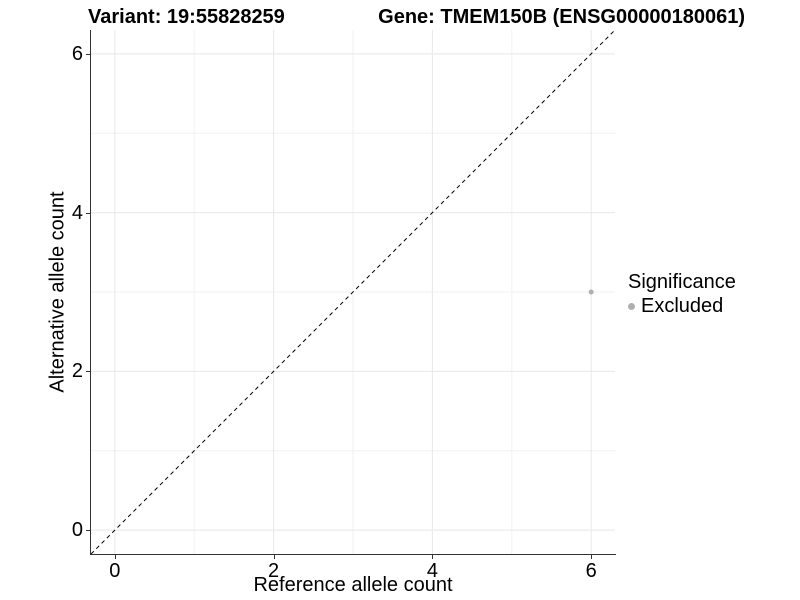 This screenshot has height=600, width=800. I want to click on y-tick-label: 2, so click(77, 371).